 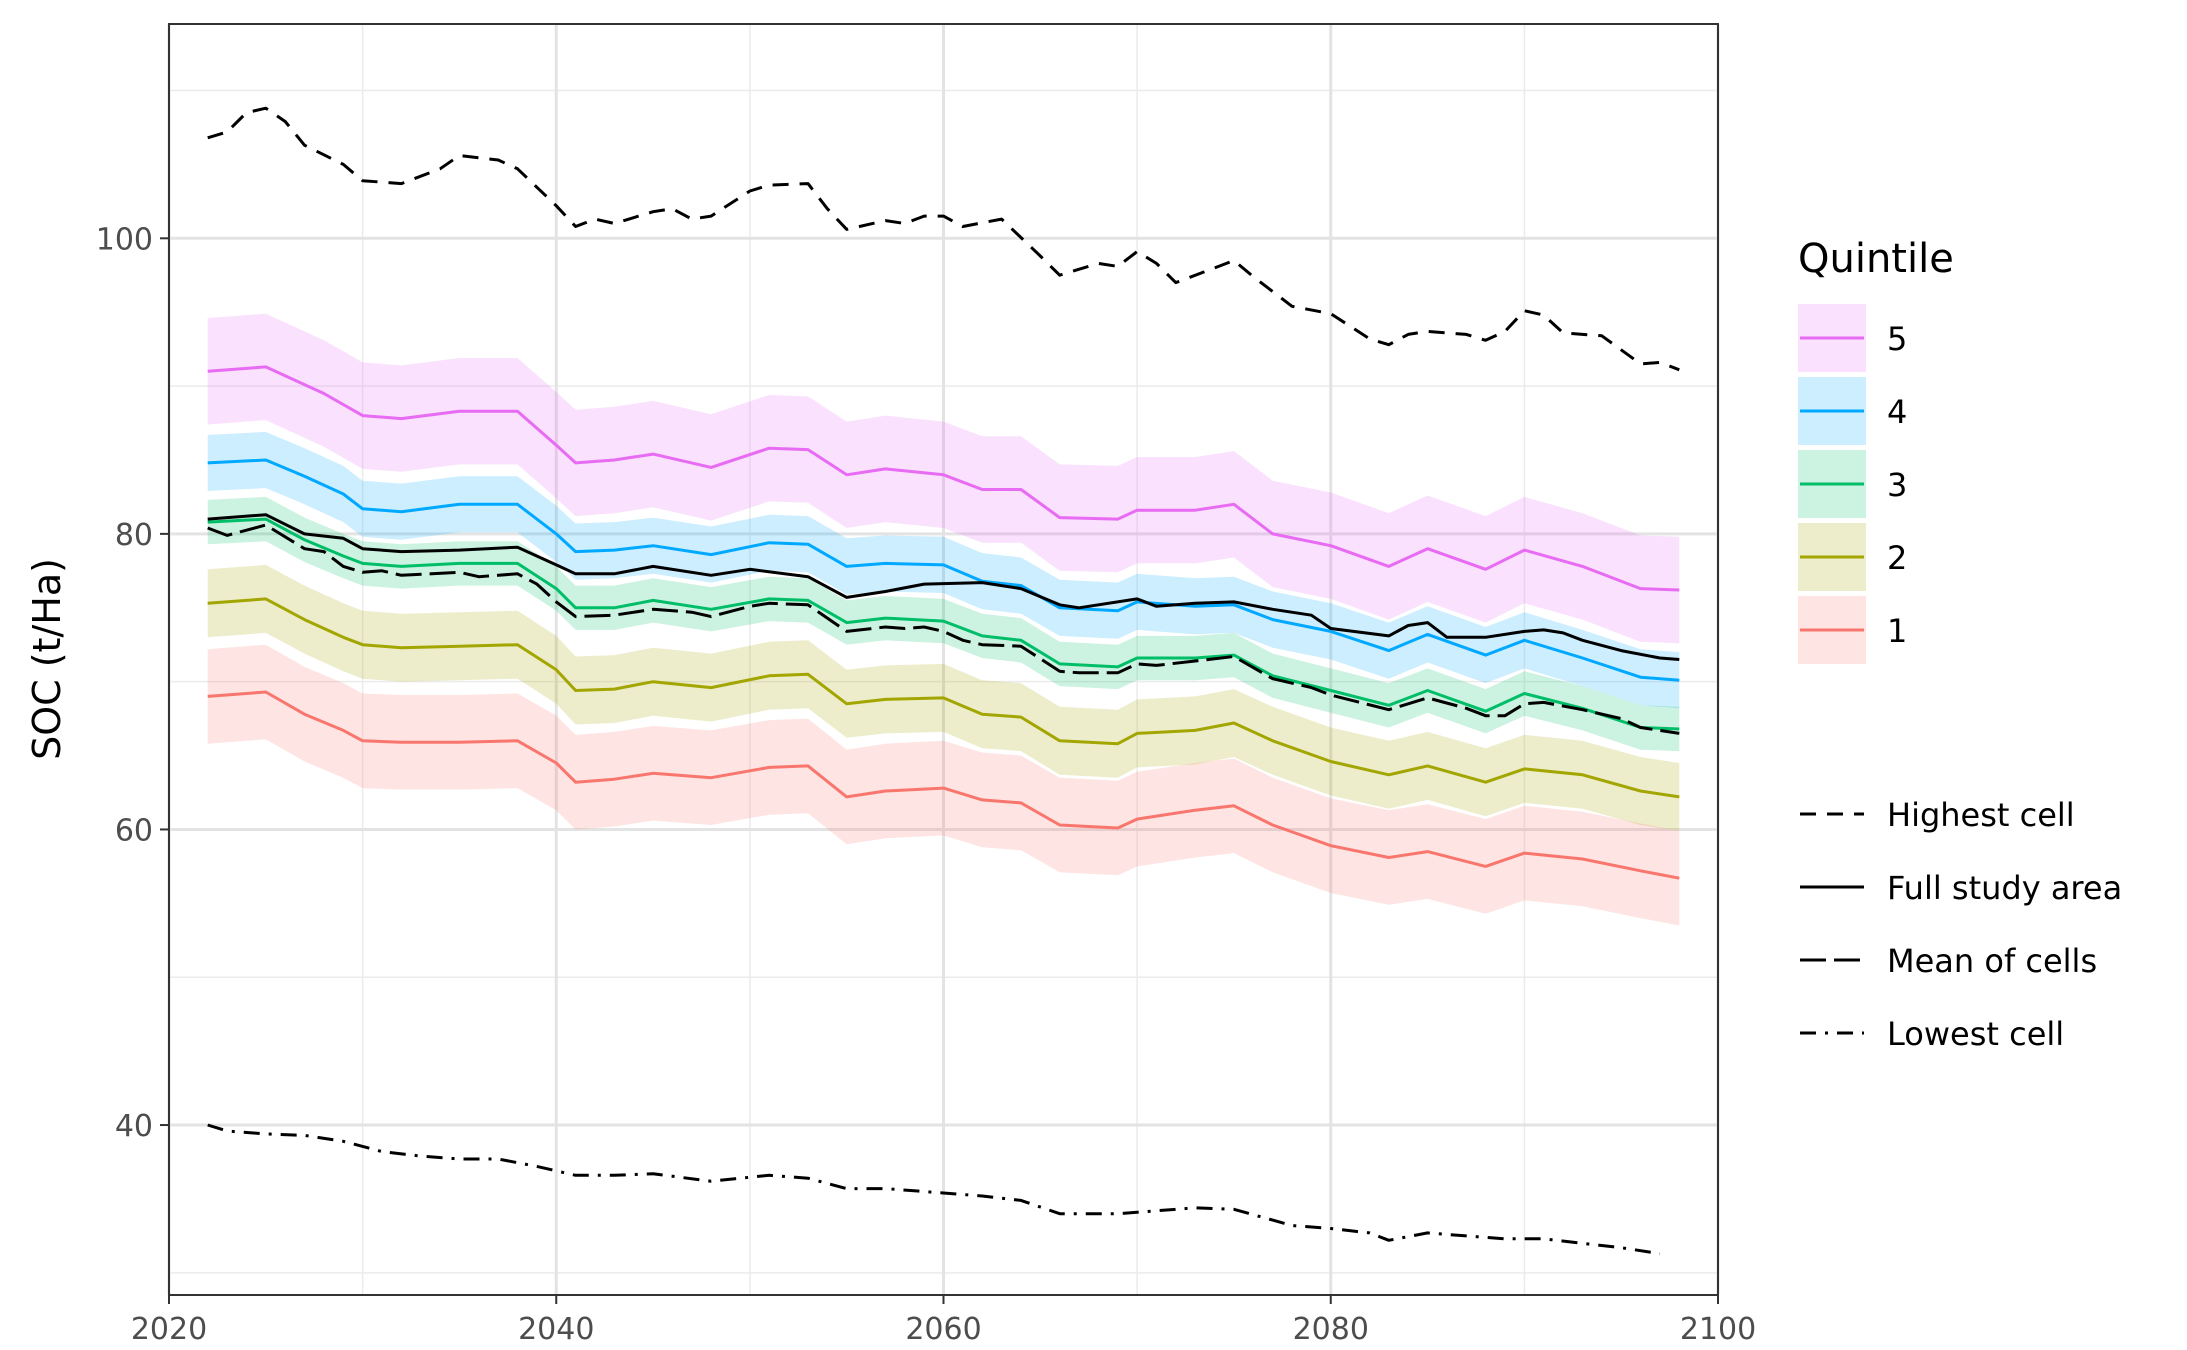 I want to click on legend-item-mean-of-cells: Mean of cells, so click(x=1948, y=961).